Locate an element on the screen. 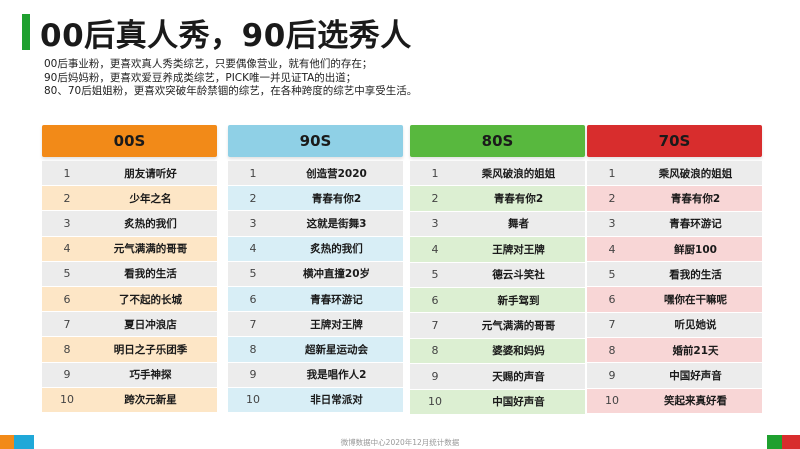 The height and width of the screenshot is (449, 800). table-row: 9 天赐的声音 is located at coordinates (497, 377).